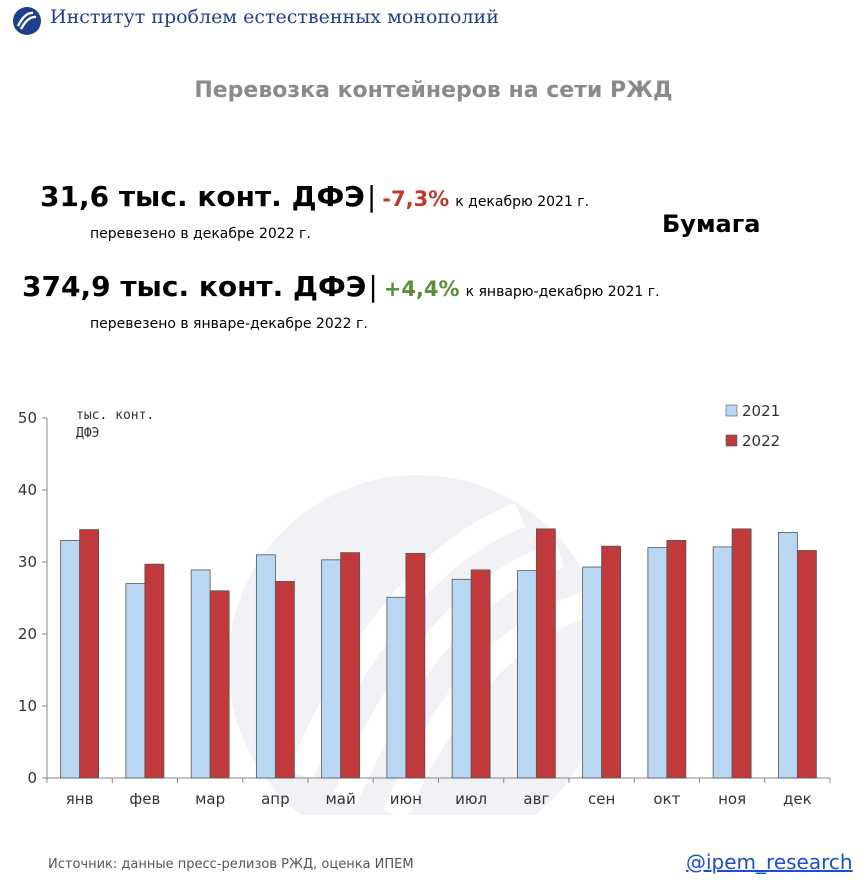  What do you see at coordinates (210, 799) in the screenshot?
I see `x-tick-label: мар` at bounding box center [210, 799].